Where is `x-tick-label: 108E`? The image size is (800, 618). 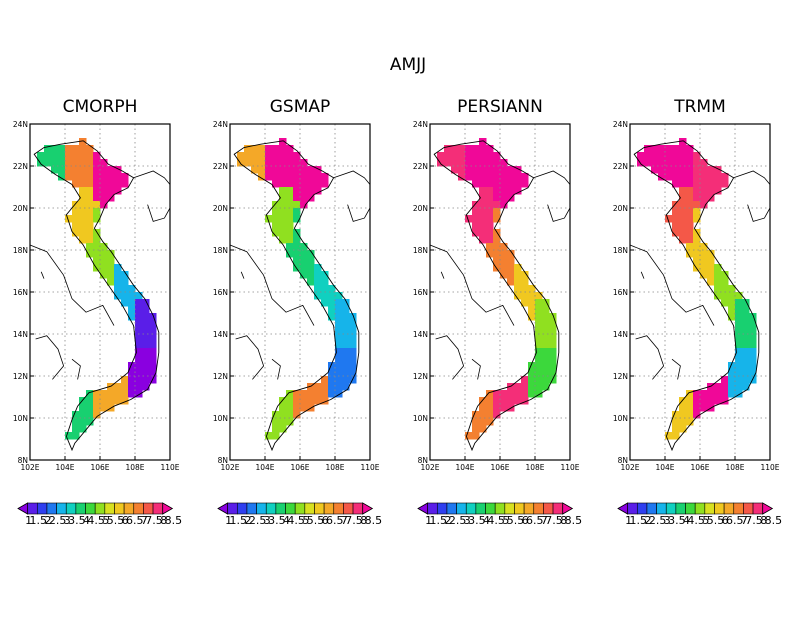 x-tick-label: 108E is located at coordinates (534, 467).